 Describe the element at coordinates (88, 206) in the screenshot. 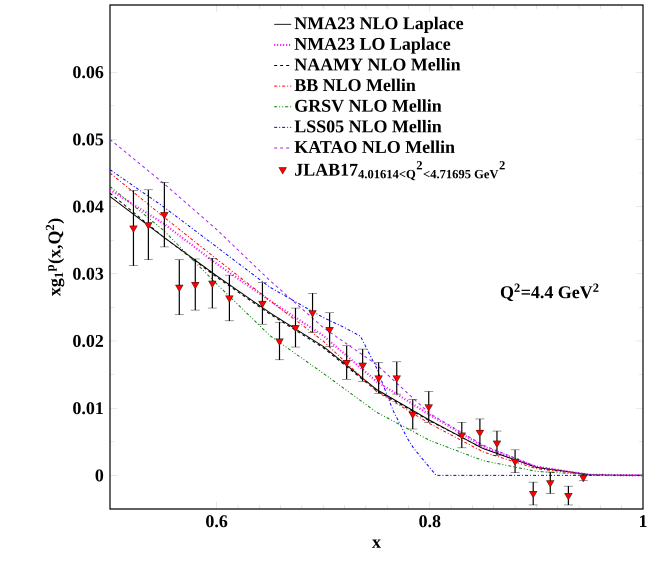

I see `y-tick-label: 0.04` at that location.